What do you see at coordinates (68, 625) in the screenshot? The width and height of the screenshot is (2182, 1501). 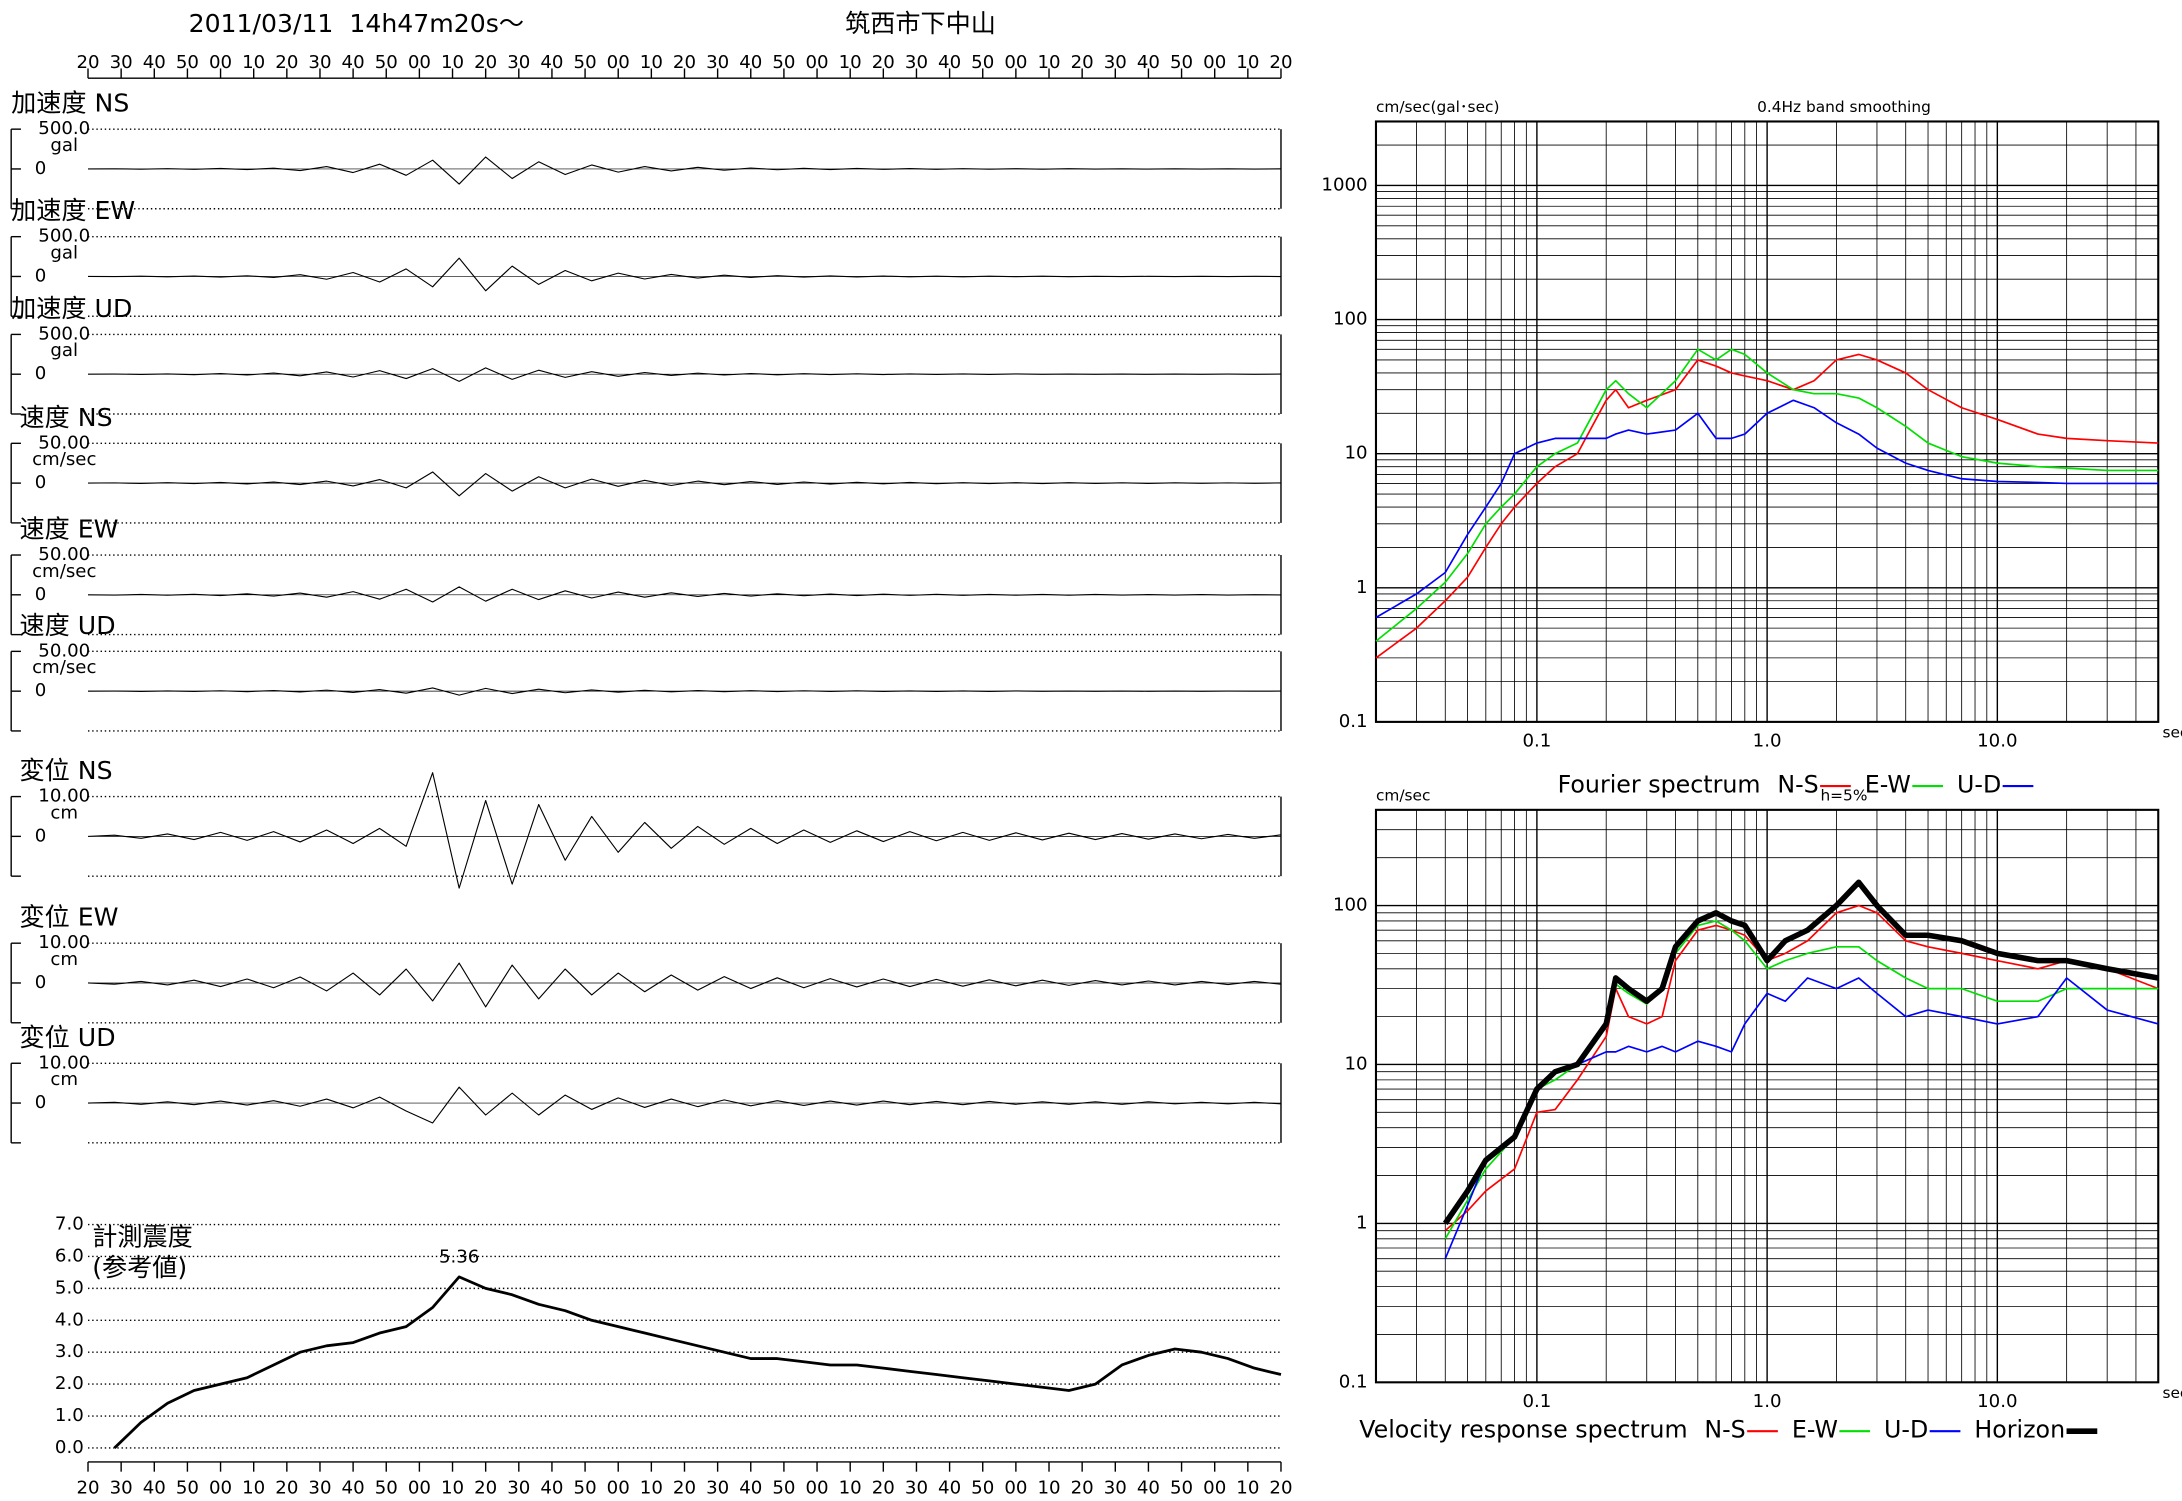 I see `panel-title: 速度 UD` at bounding box center [68, 625].